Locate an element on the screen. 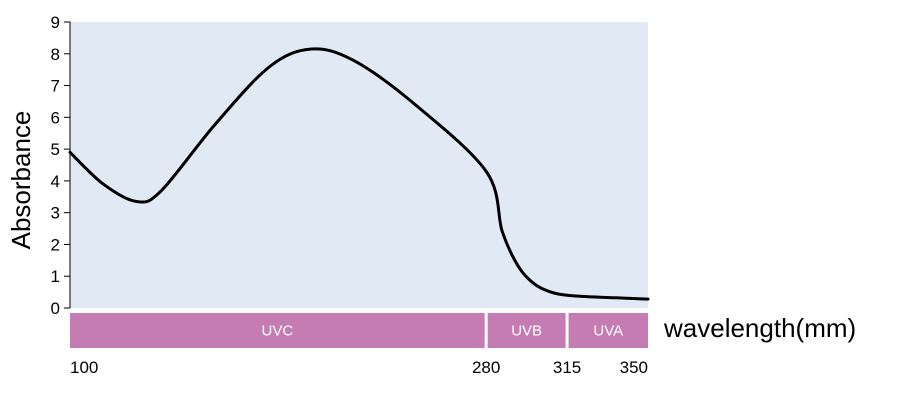 The image size is (908, 400). y-tick-label: 7 is located at coordinates (55, 86).